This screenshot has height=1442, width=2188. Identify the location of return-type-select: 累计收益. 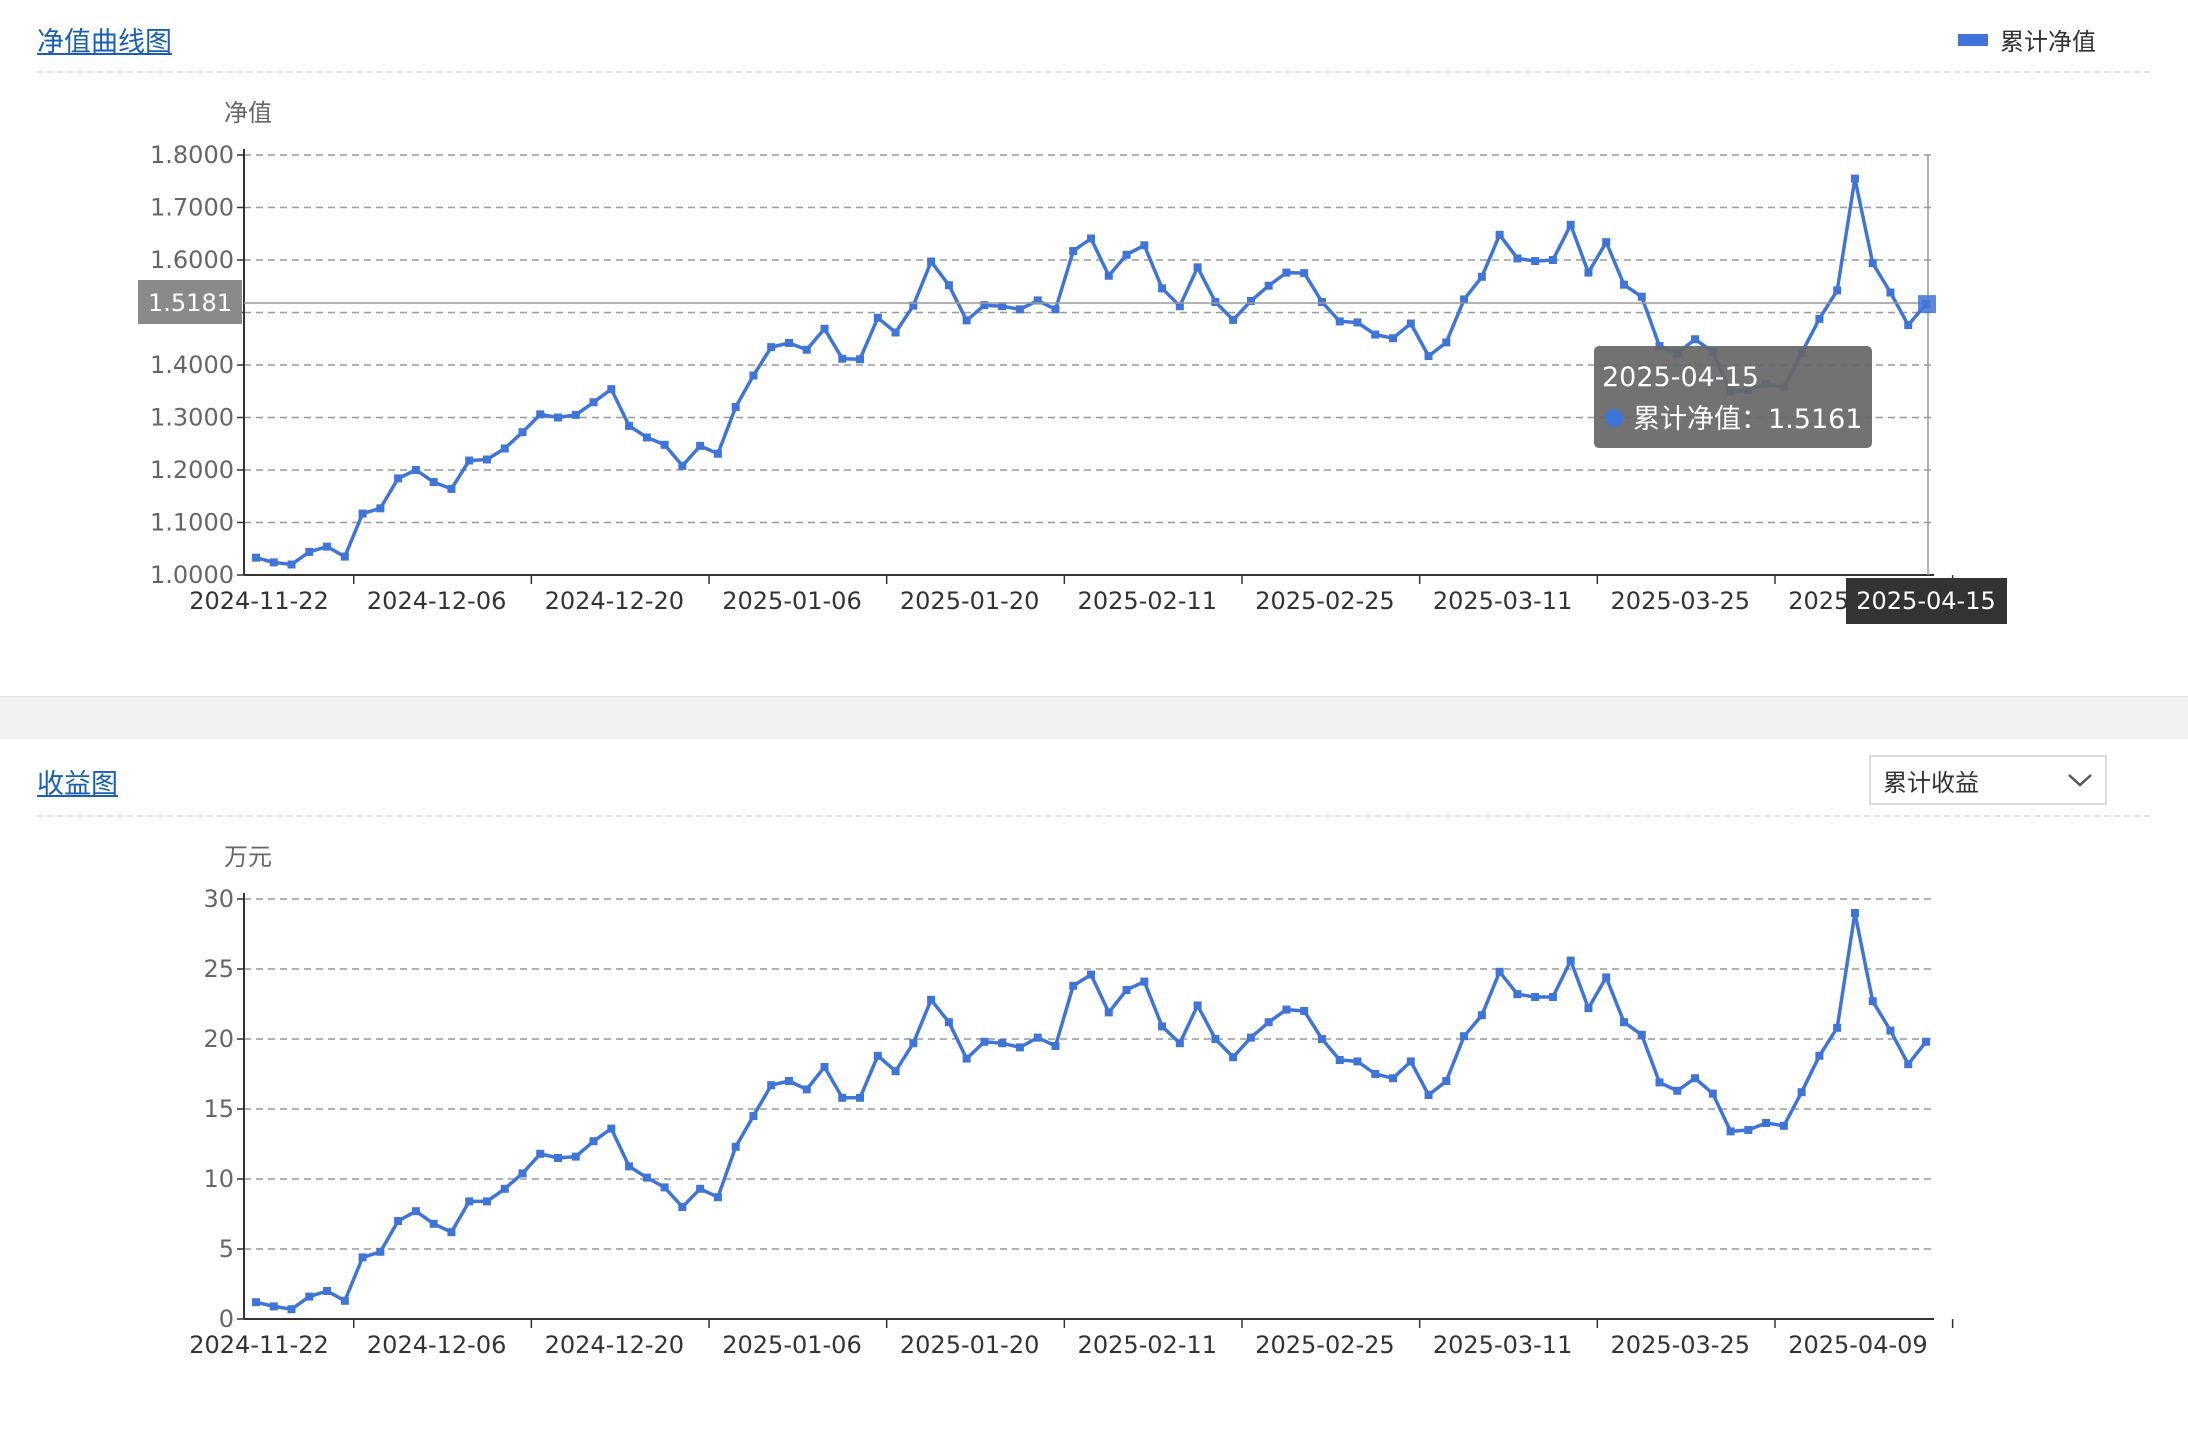
(1988, 780).